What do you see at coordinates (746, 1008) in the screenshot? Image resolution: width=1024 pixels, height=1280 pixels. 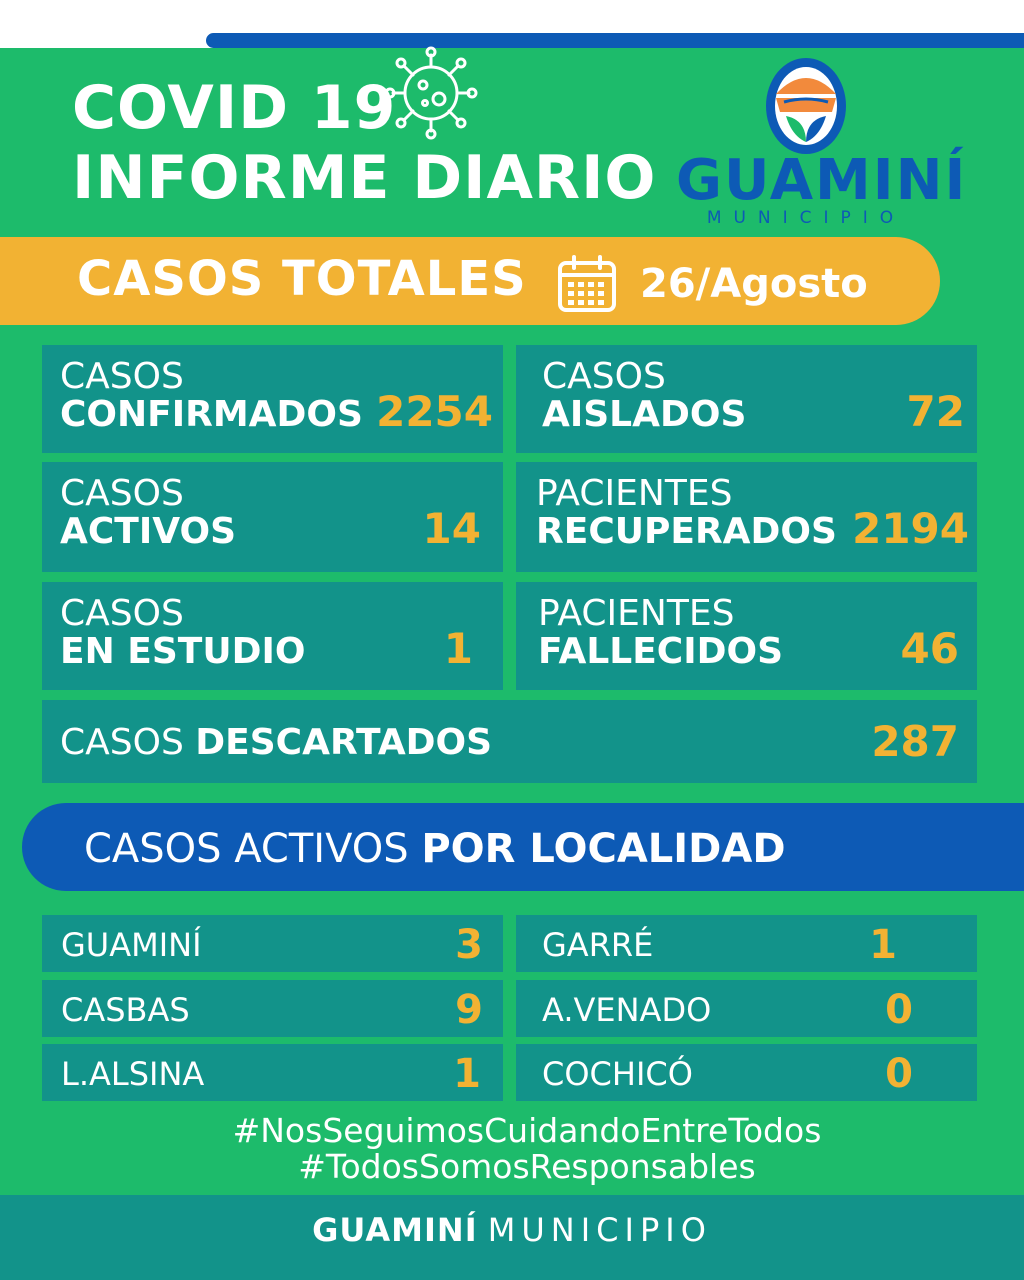 I see `locality-row-a-venado: A.VENADO 0` at bounding box center [746, 1008].